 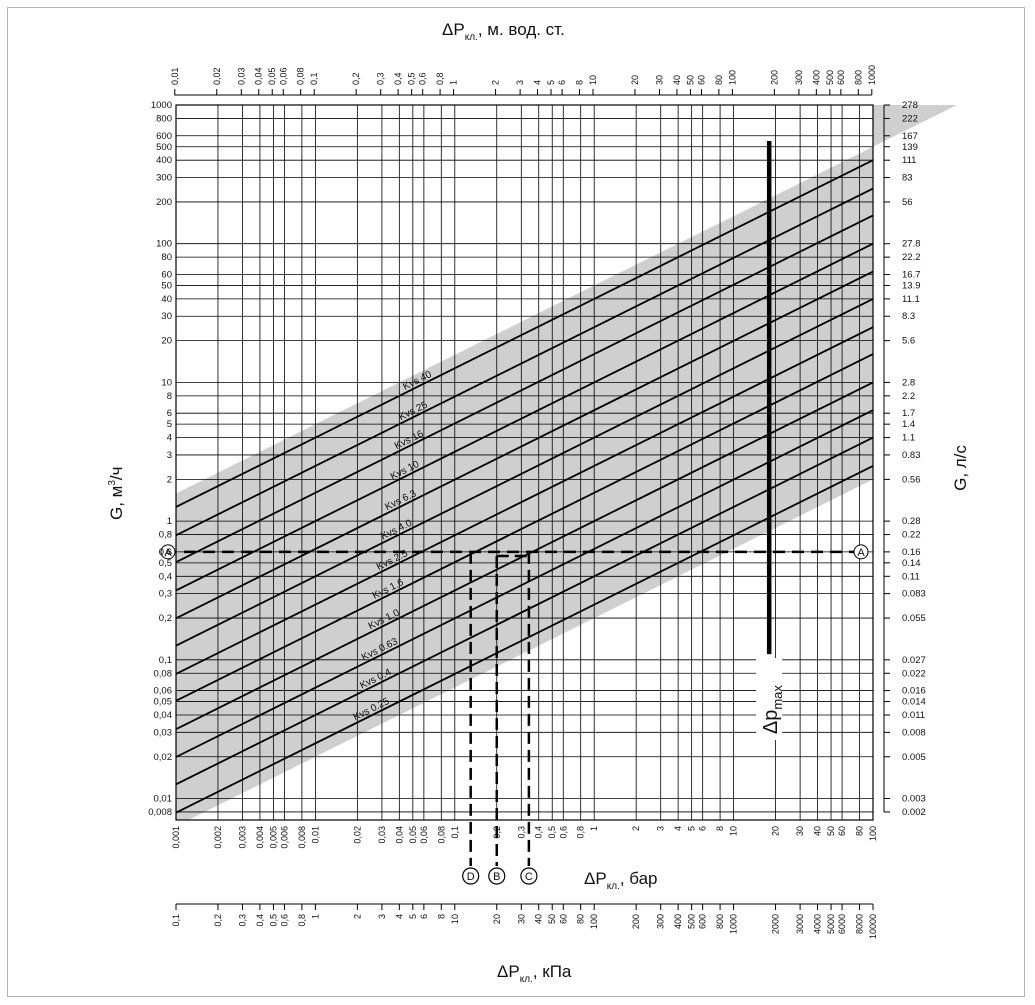 I want to click on bottom-bar-tick-label: 0,002, so click(x=218, y=837).